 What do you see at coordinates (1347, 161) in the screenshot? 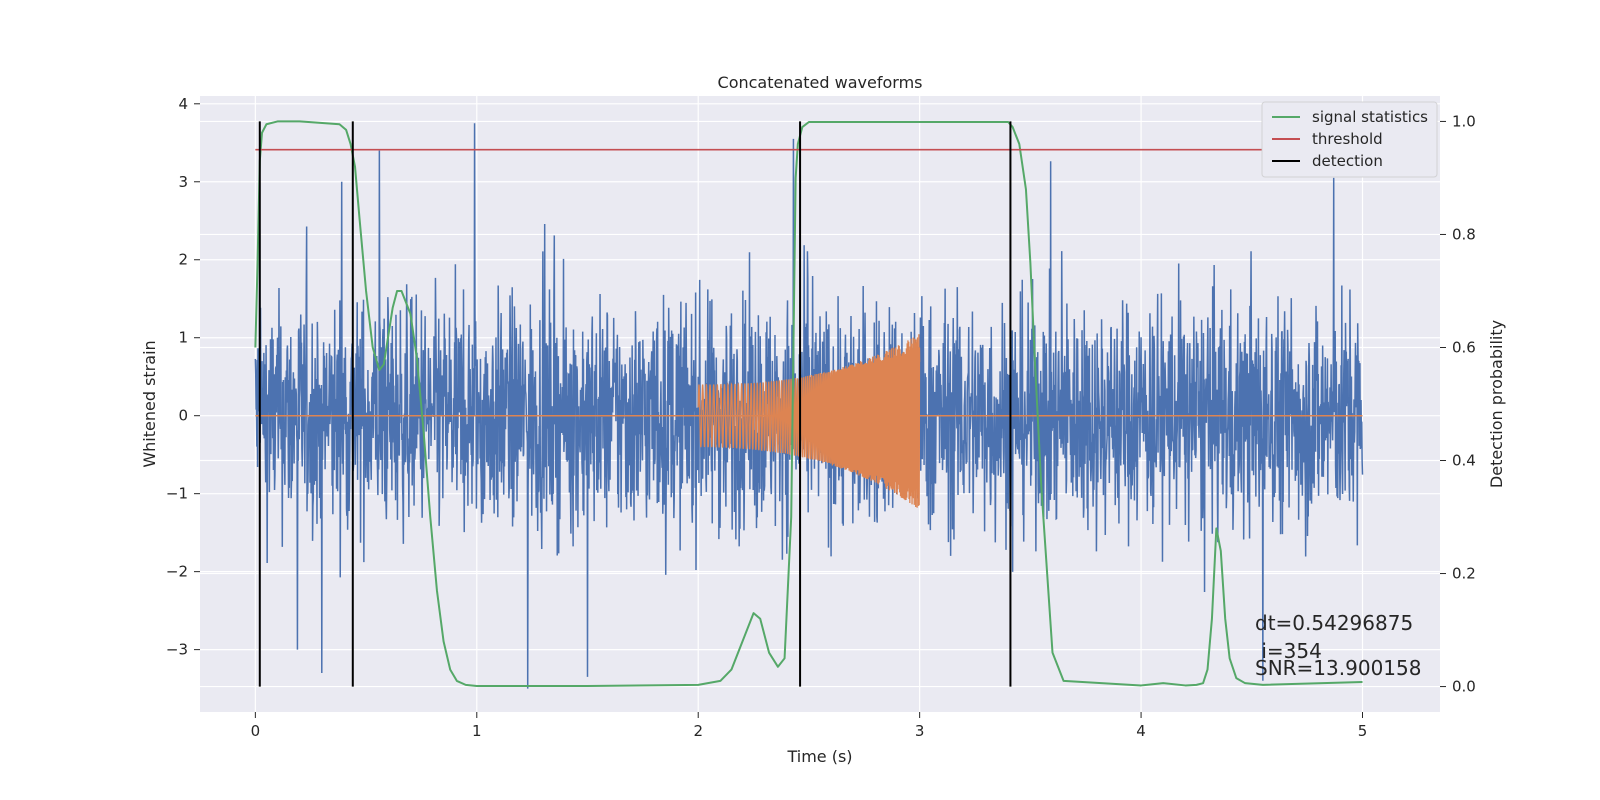
I see `legend-label-detection: detection` at bounding box center [1347, 161].